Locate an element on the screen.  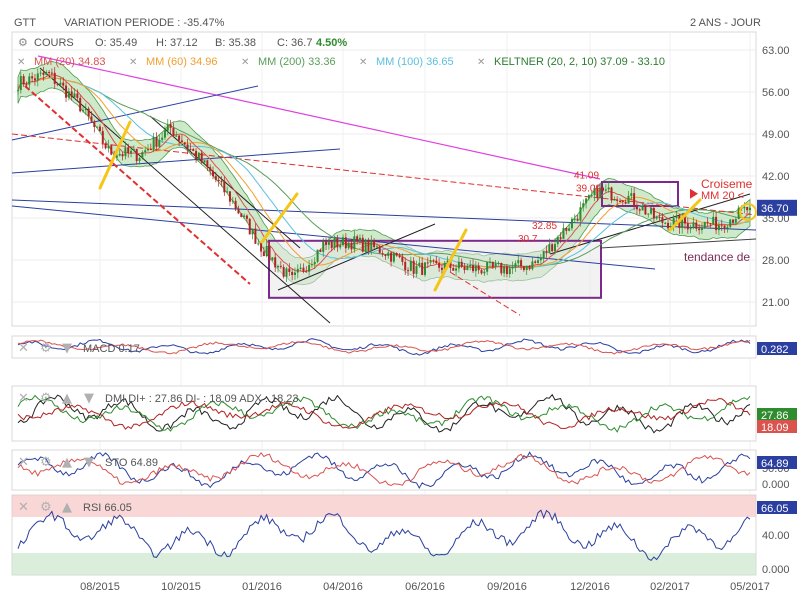
sto-value-label: 64.89 is located at coordinates (775, 464).